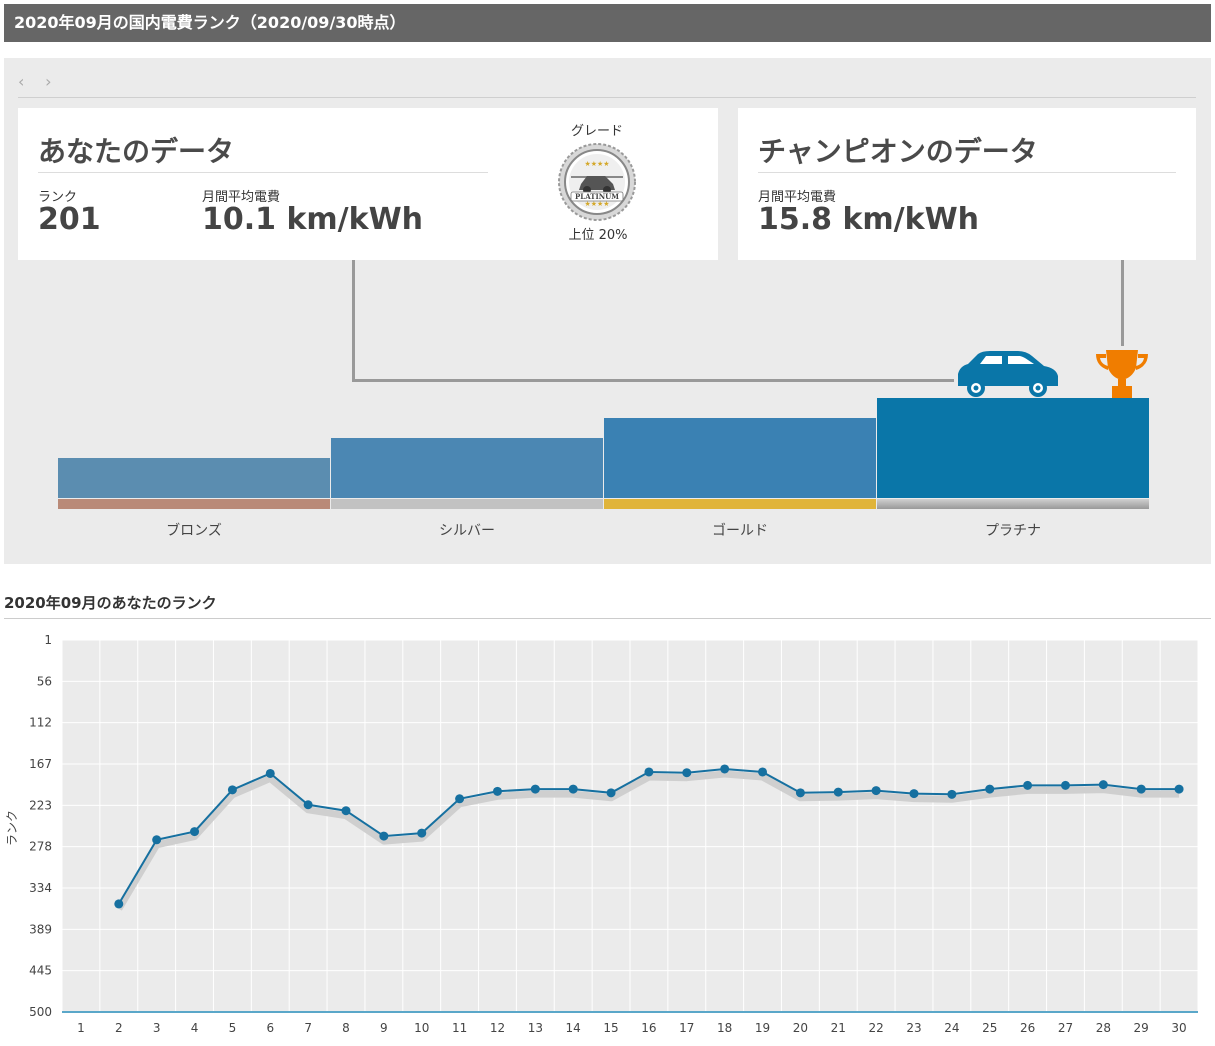  I want to click on x-tick-label: 3, so click(157, 1028).